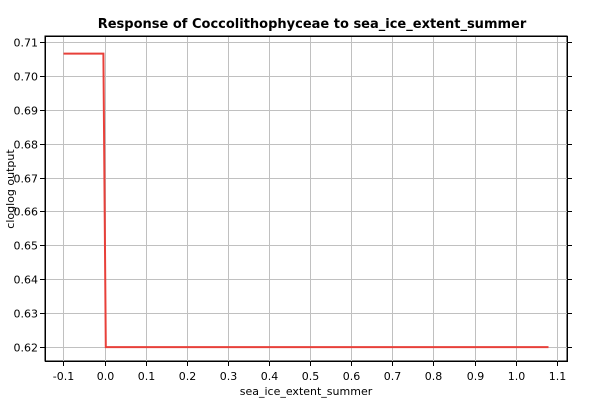 The image size is (600, 400). I want to click on y-tick-label: 0.68, so click(26, 145).